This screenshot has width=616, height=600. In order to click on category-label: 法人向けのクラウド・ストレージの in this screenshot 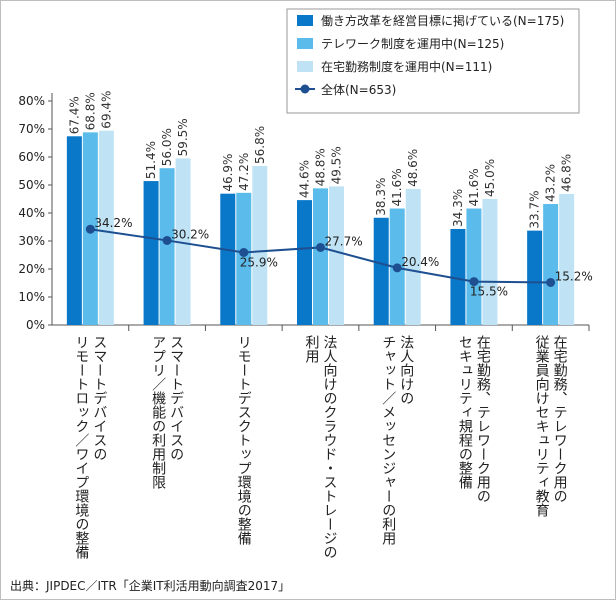, I will do `click(330, 447)`.